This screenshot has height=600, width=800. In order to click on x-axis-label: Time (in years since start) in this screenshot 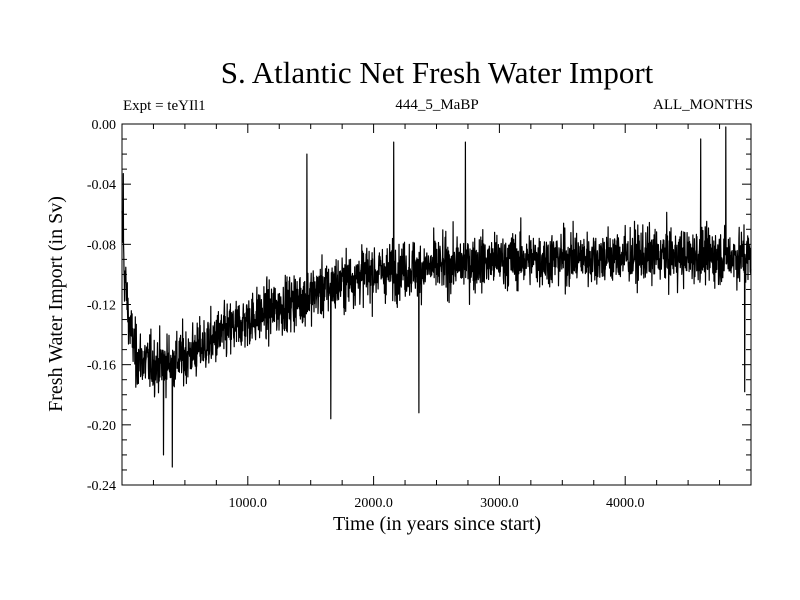, I will do `click(437, 524)`.